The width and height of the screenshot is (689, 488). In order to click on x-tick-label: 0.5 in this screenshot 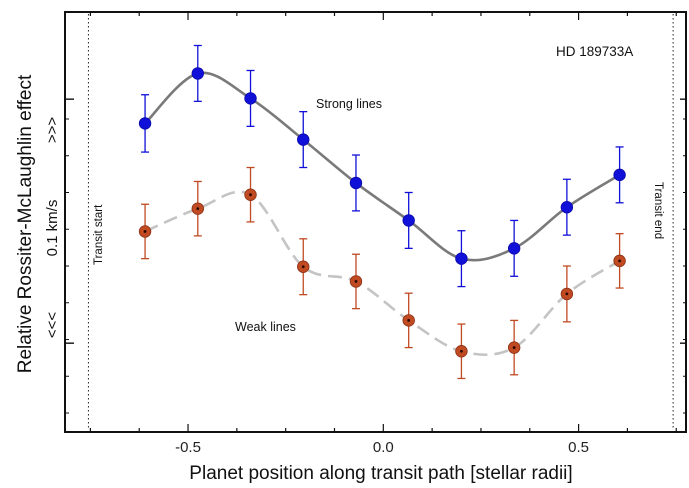, I will do `click(578, 447)`.